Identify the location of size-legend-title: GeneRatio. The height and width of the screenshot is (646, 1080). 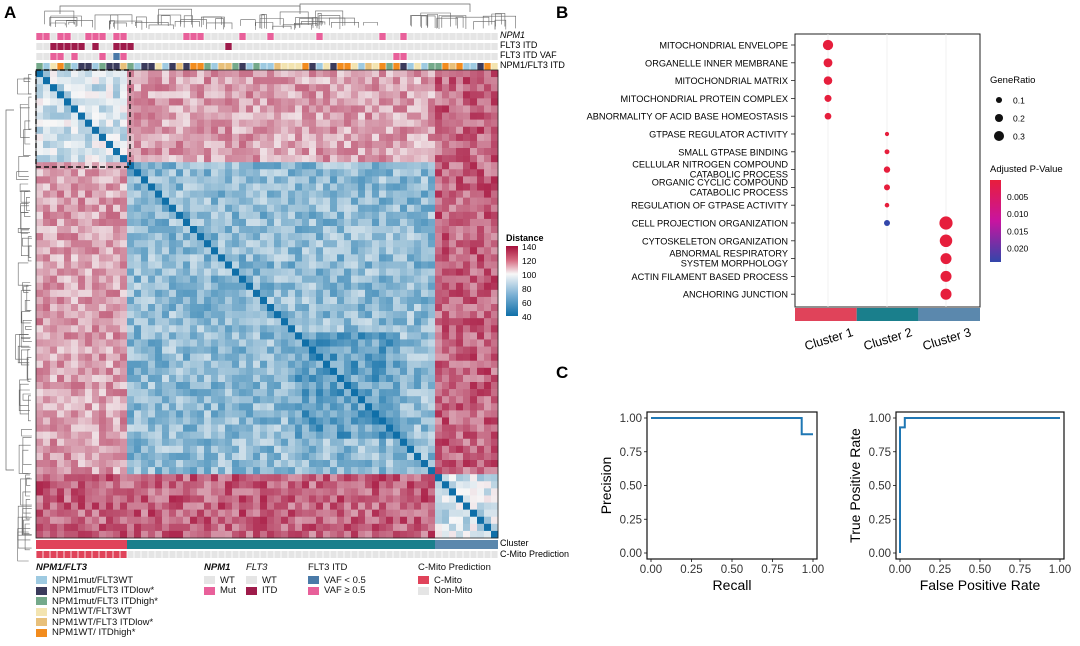
(1012, 80).